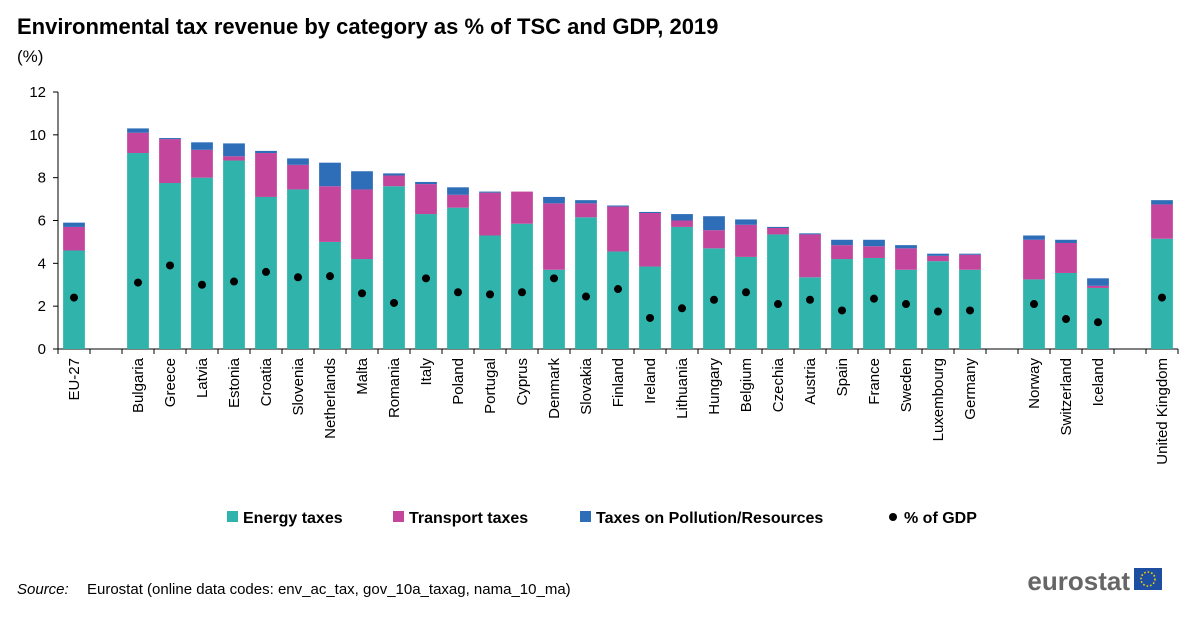 Image resolution: width=1200 pixels, height=619 pixels. What do you see at coordinates (42, 178) in the screenshot?
I see `y-tick-label: 8` at bounding box center [42, 178].